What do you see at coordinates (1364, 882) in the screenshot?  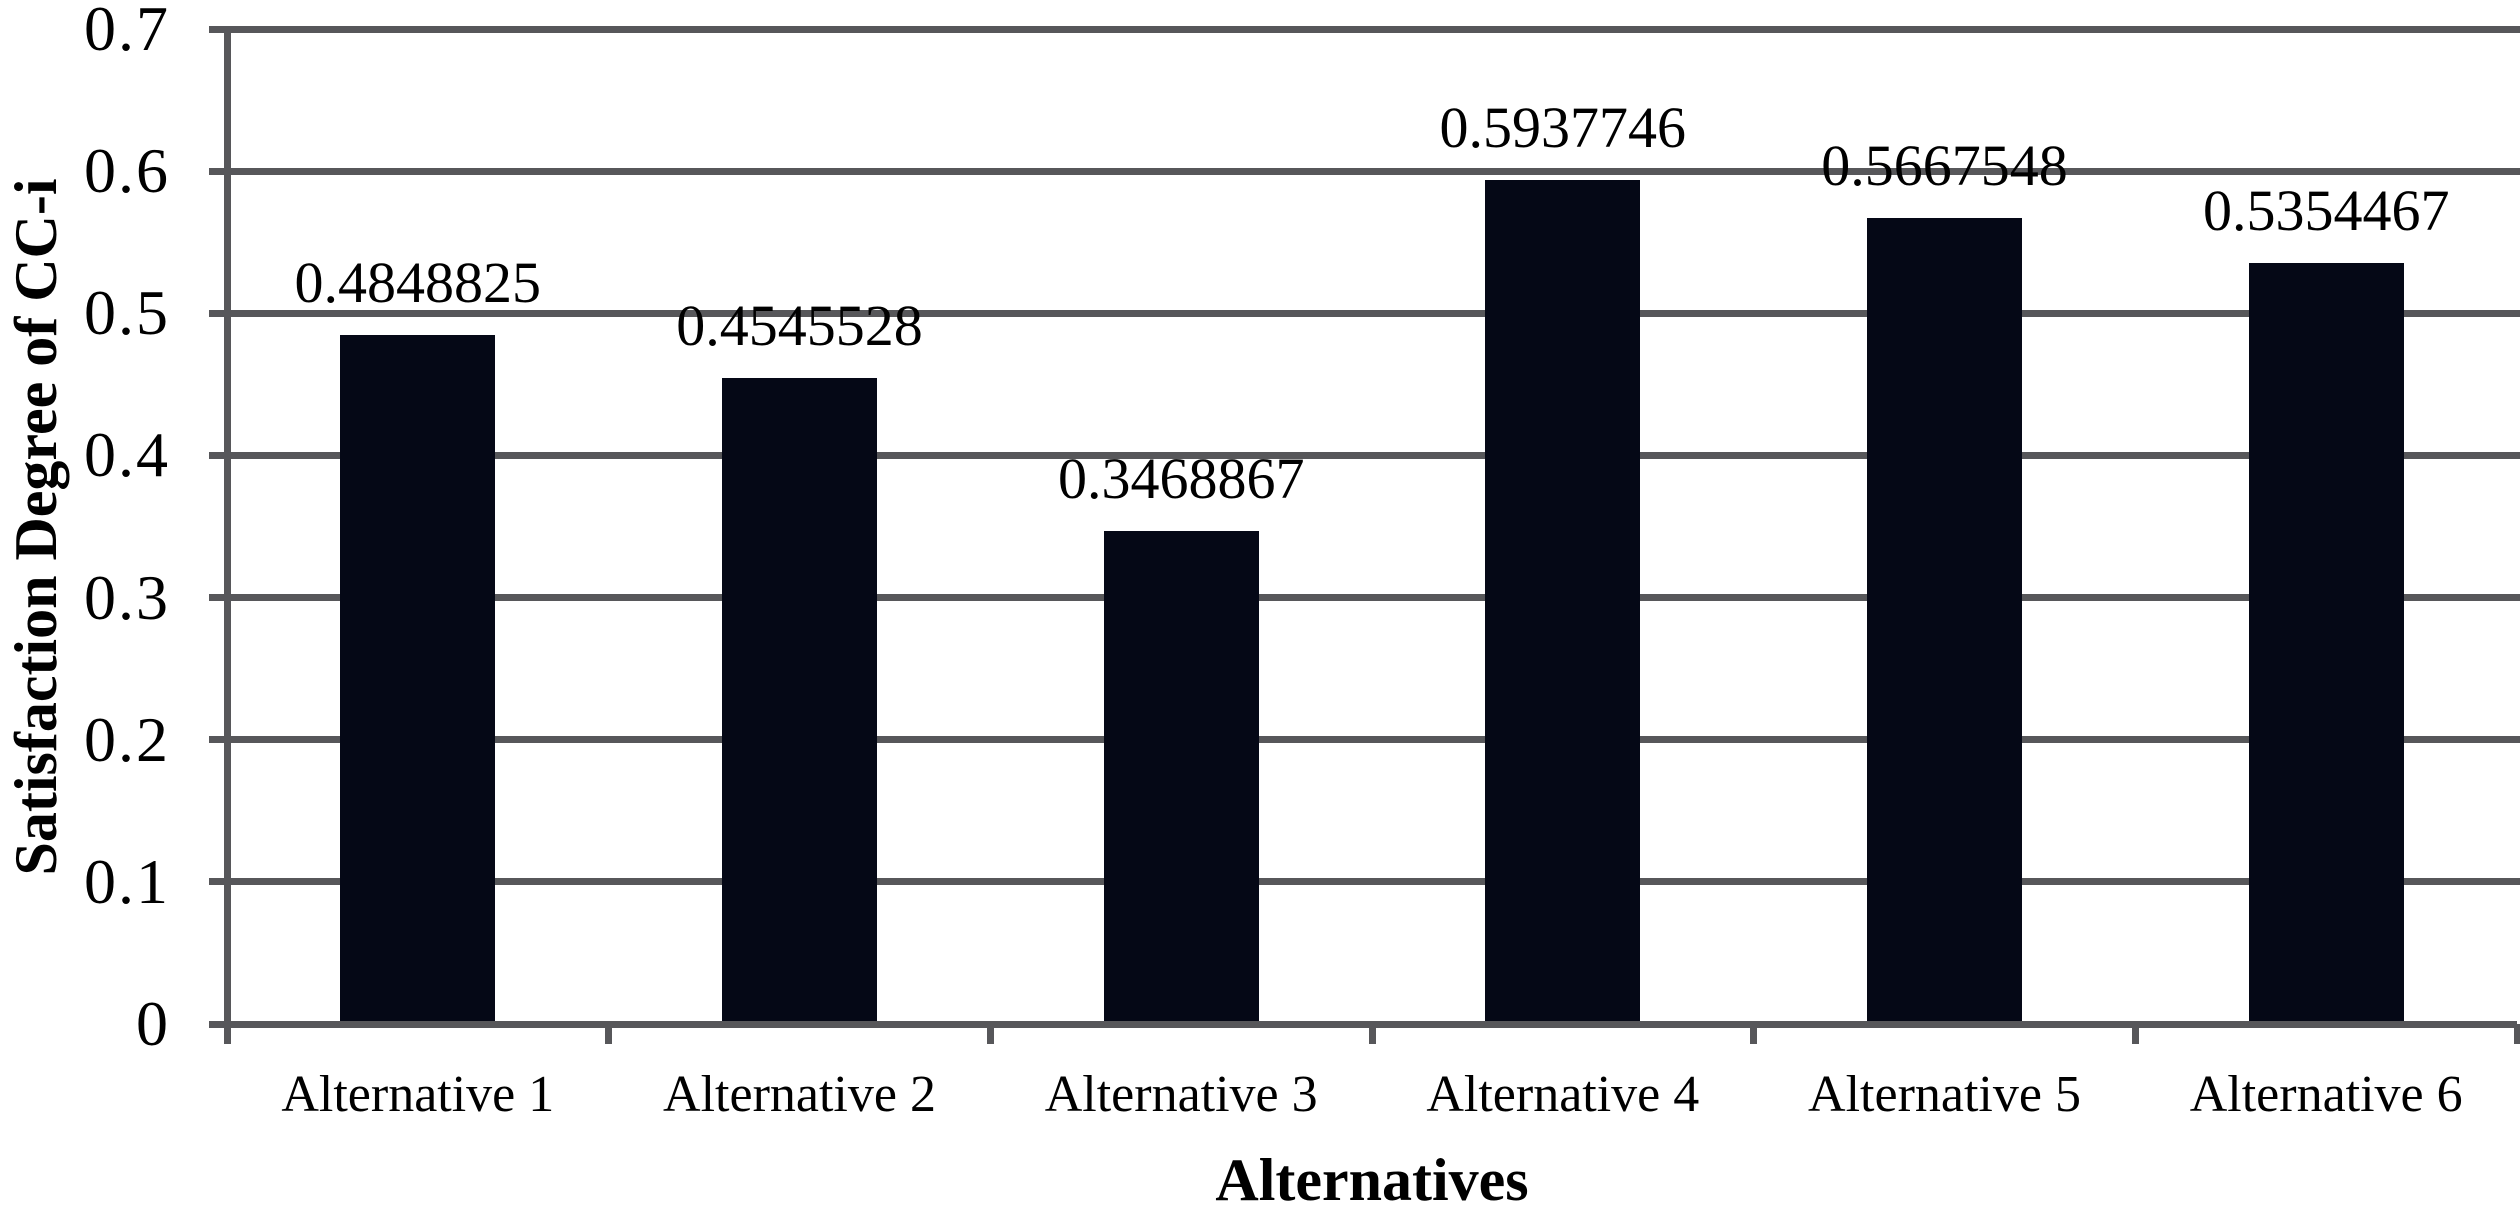 I see `gridline-0.1` at bounding box center [1364, 882].